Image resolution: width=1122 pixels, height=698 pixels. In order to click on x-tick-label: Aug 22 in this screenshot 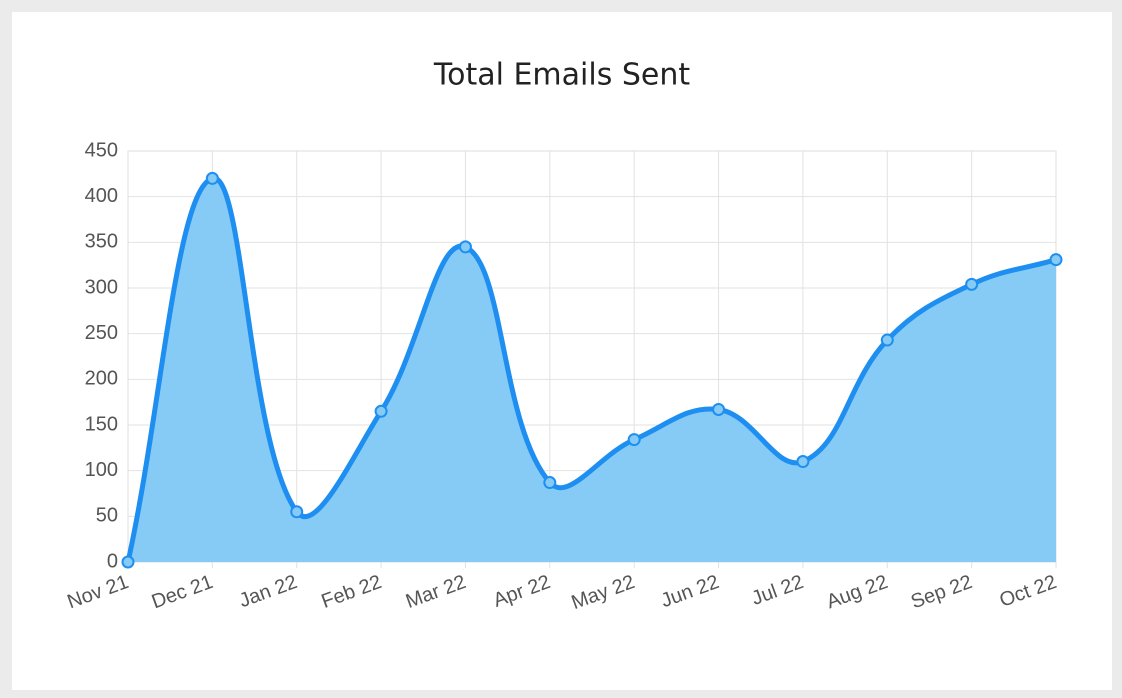, I will do `click(857, 592)`.